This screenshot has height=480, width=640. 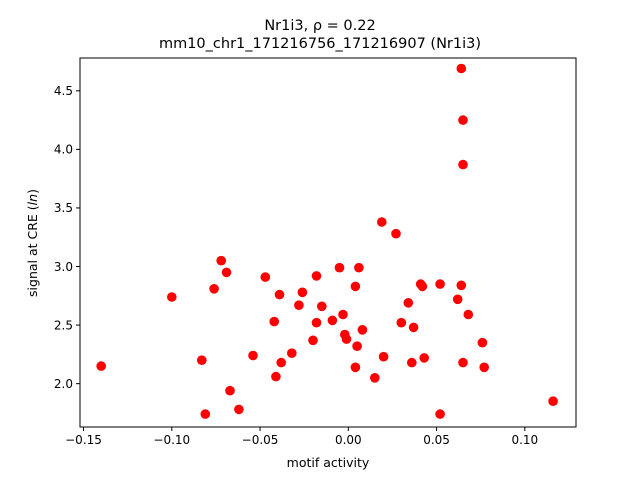 What do you see at coordinates (63, 325) in the screenshot?
I see `y-tick-label: 2.5` at bounding box center [63, 325].